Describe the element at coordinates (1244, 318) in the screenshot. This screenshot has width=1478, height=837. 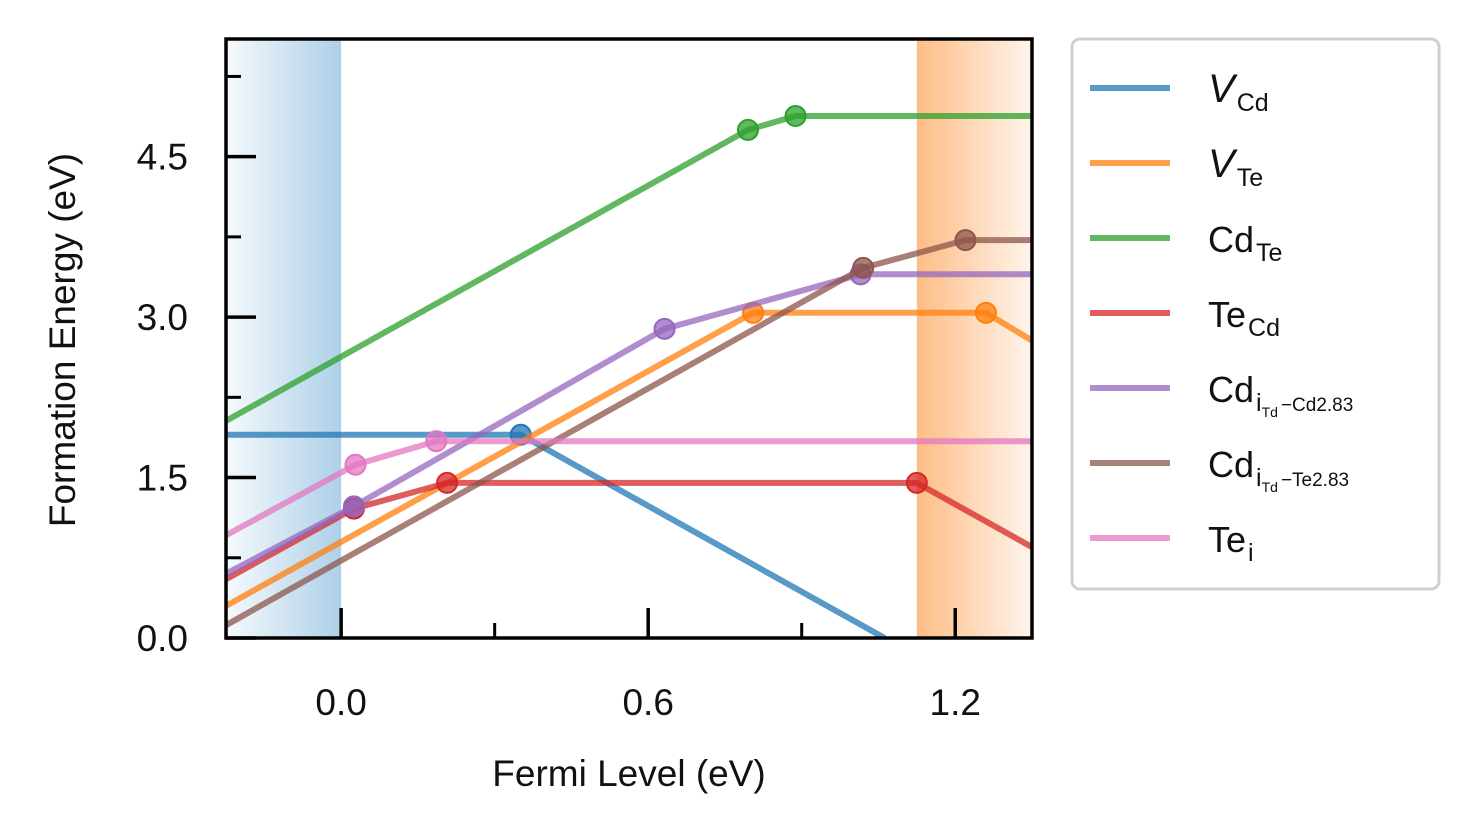
I see `legend-label: TeCd` at that location.